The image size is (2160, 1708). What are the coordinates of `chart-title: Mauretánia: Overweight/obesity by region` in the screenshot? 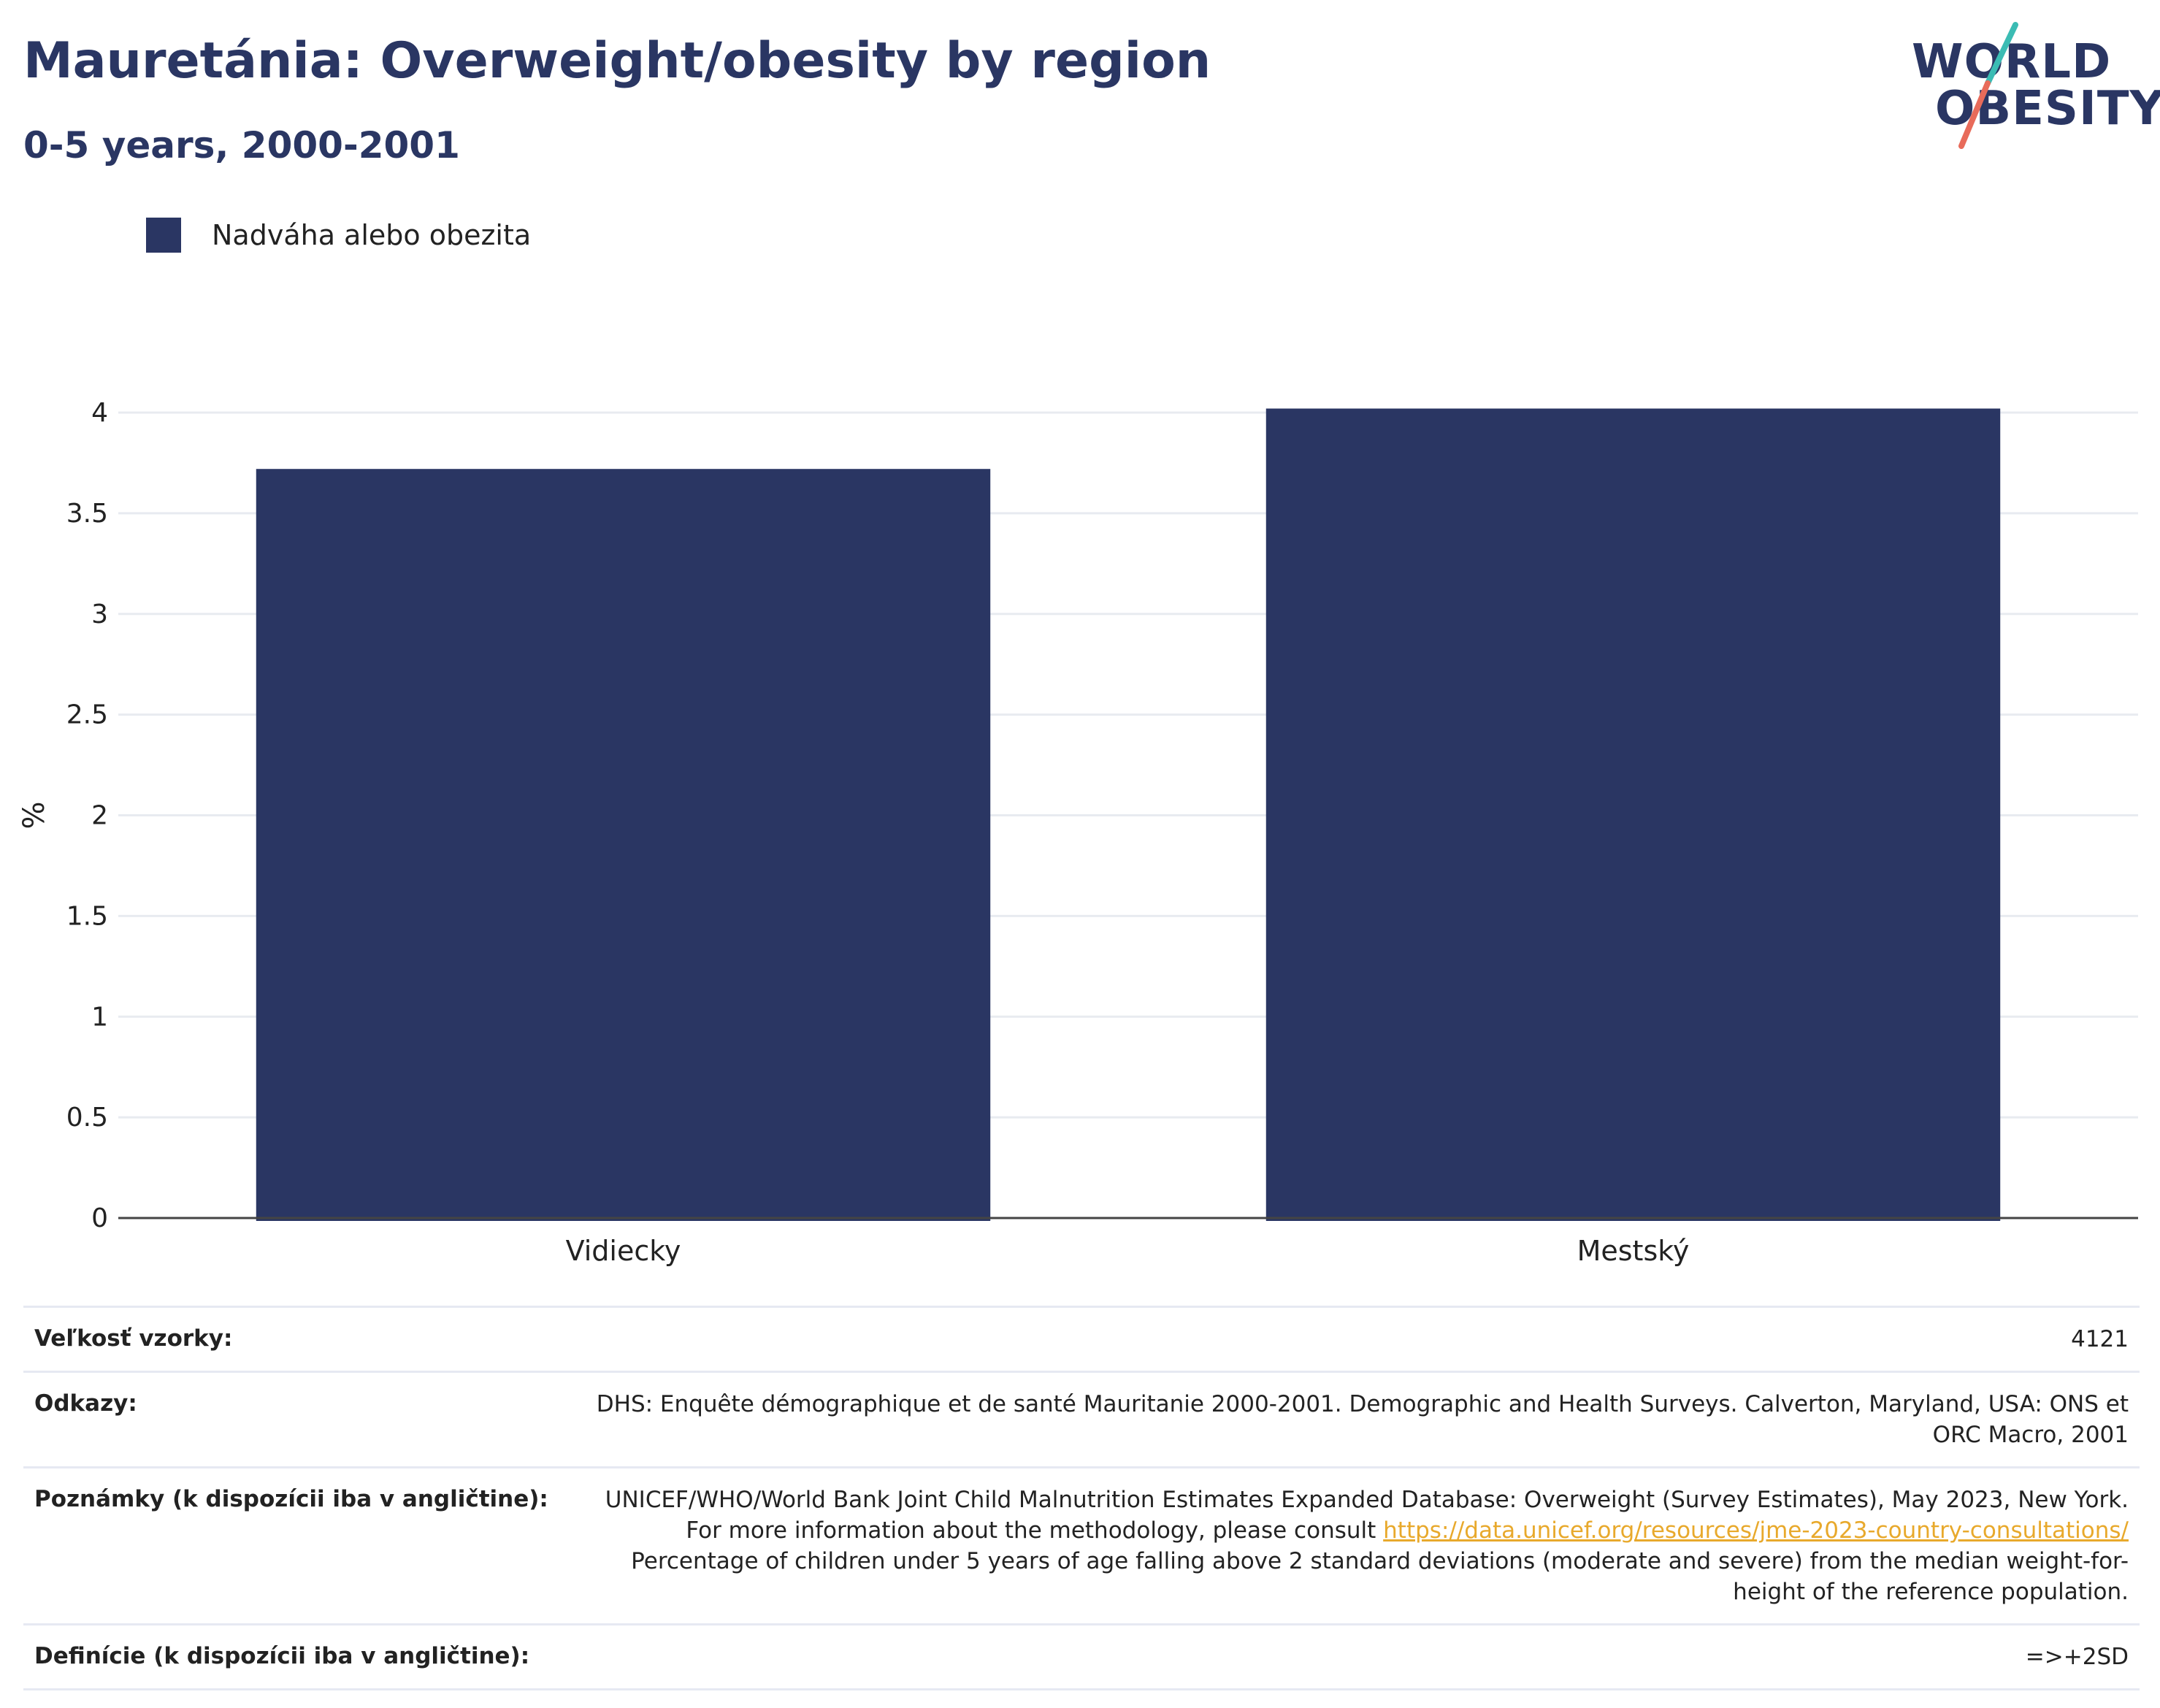 It's located at (617, 61).